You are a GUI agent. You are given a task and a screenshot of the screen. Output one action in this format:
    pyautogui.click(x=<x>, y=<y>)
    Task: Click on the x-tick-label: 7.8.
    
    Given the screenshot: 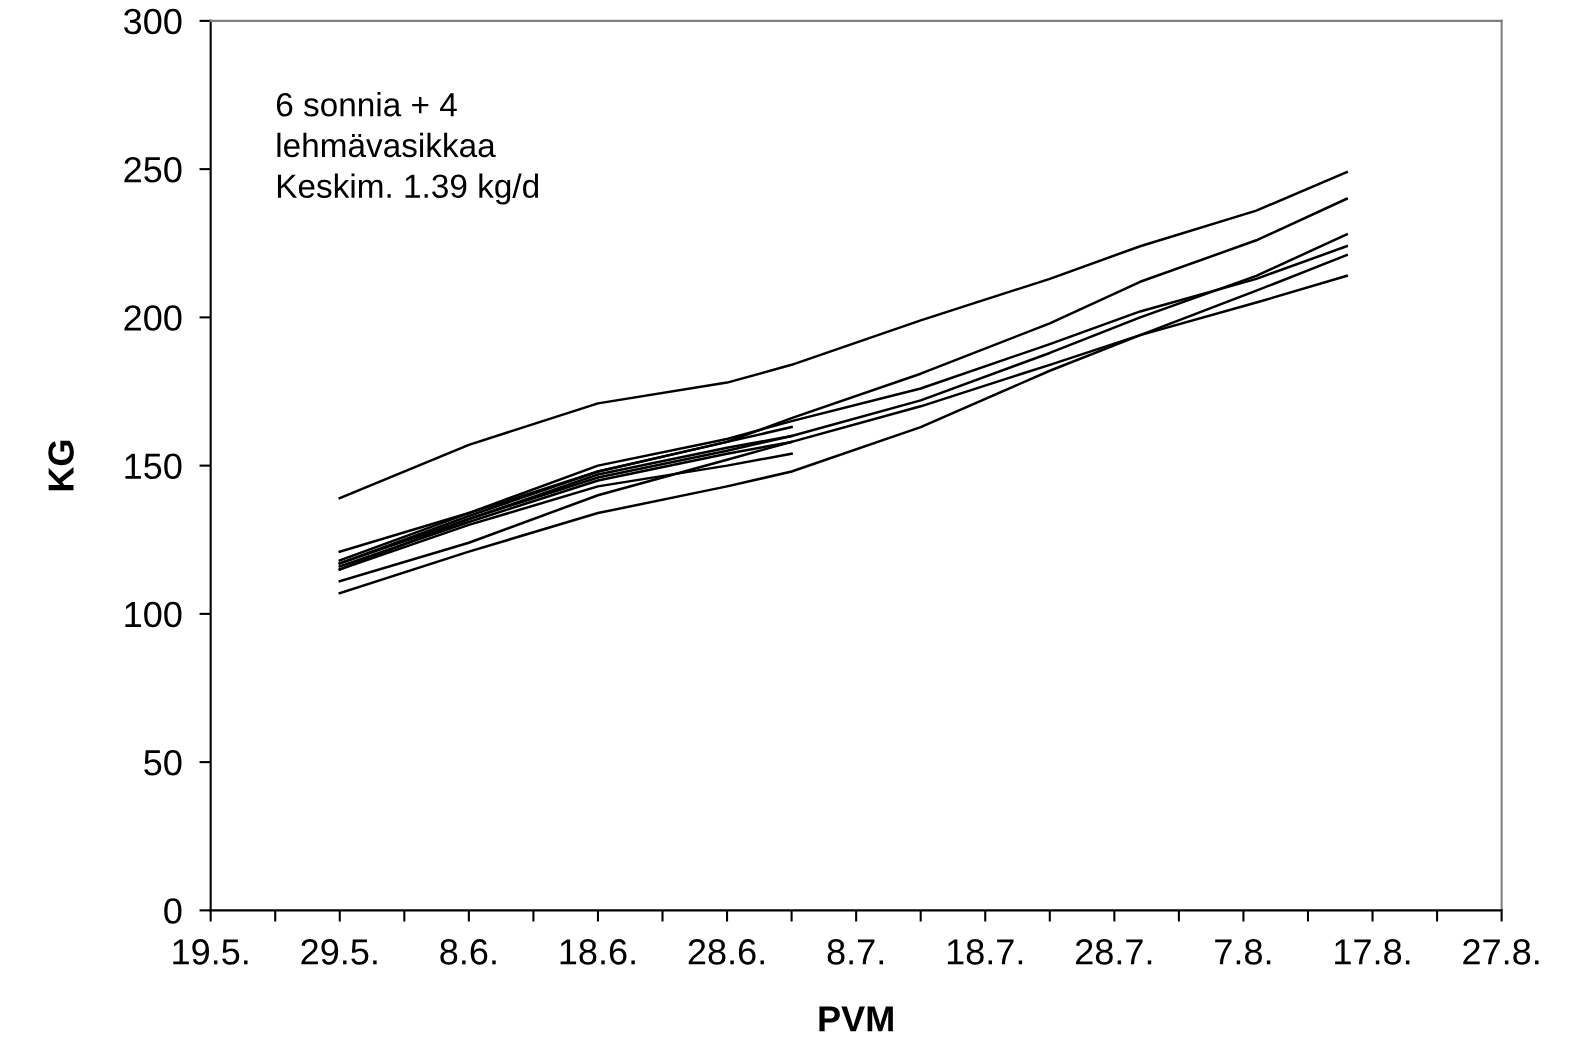 What is the action you would take?
    pyautogui.click(x=1243, y=952)
    